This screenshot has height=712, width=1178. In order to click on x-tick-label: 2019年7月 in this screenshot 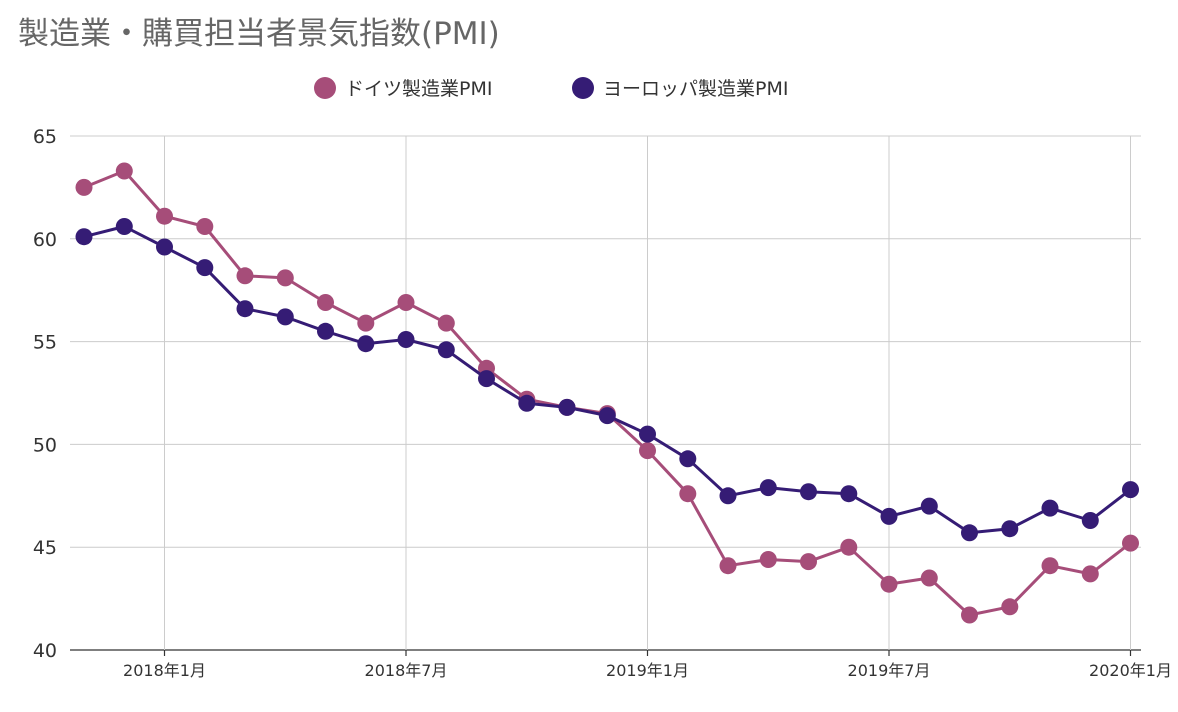, I will do `click(889, 670)`.